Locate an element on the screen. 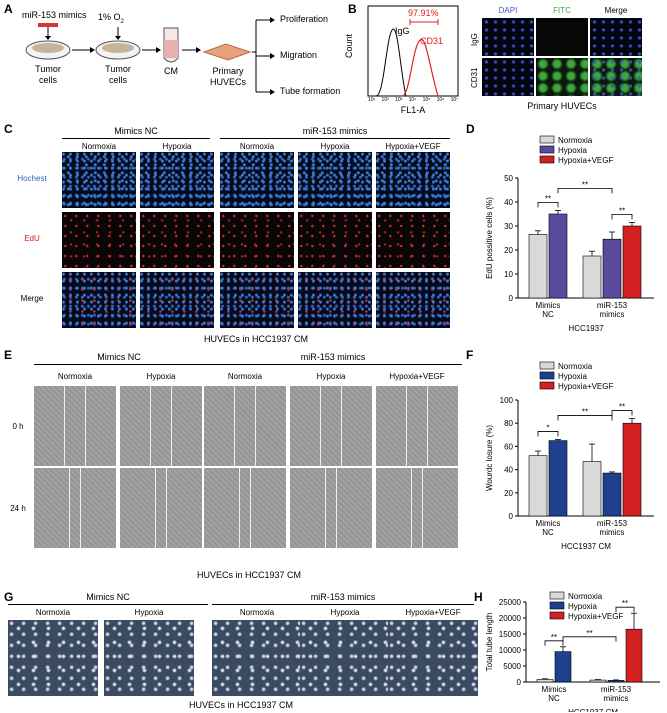 This screenshot has width=667, height=713. e-img-r0-c2 is located at coordinates (245, 426).